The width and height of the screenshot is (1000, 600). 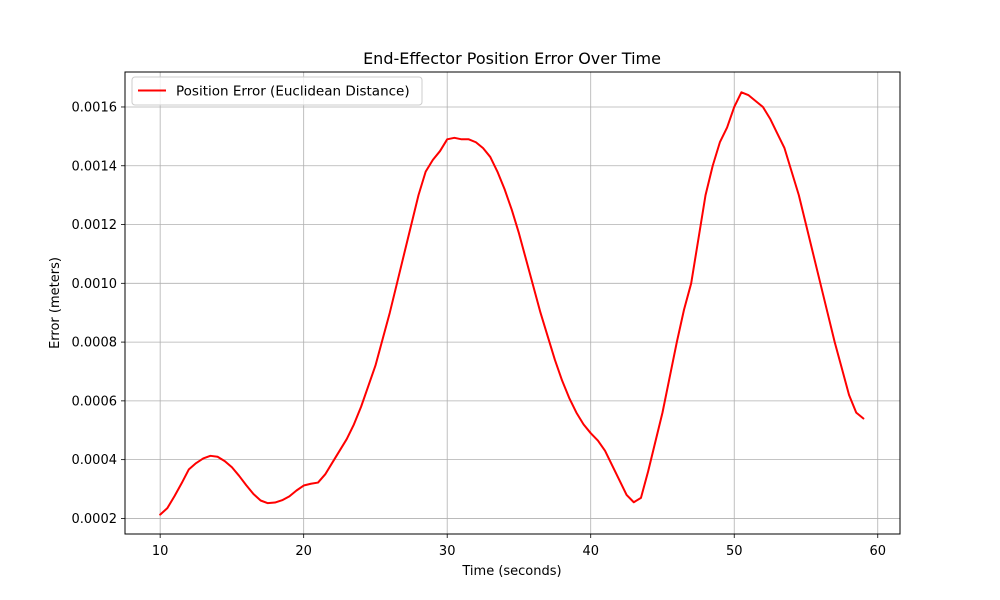 I want to click on y-tick-label: 0.0006, so click(x=95, y=401).